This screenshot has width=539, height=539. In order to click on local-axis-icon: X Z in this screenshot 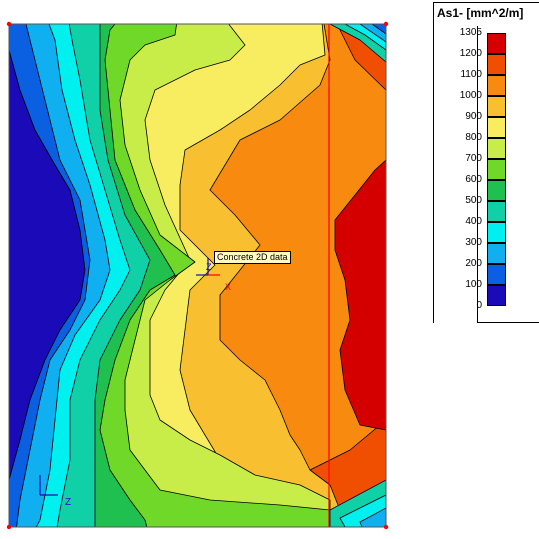, I will do `click(213, 275)`.